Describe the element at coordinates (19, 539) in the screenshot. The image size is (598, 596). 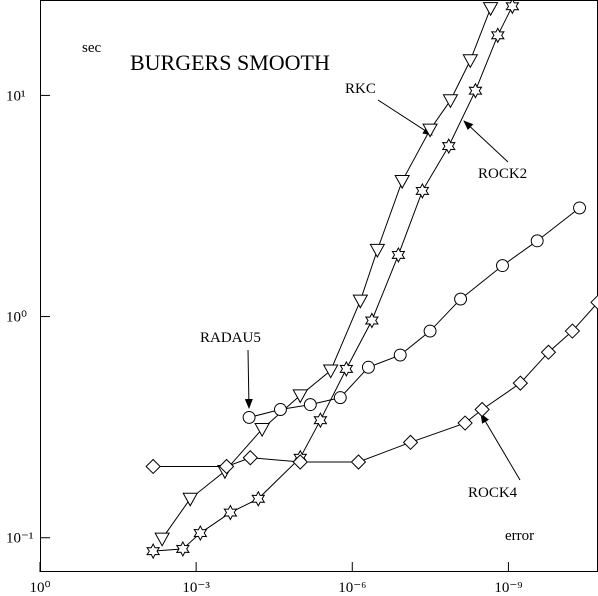
I see `y-tick-label: 10⁻¹` at that location.